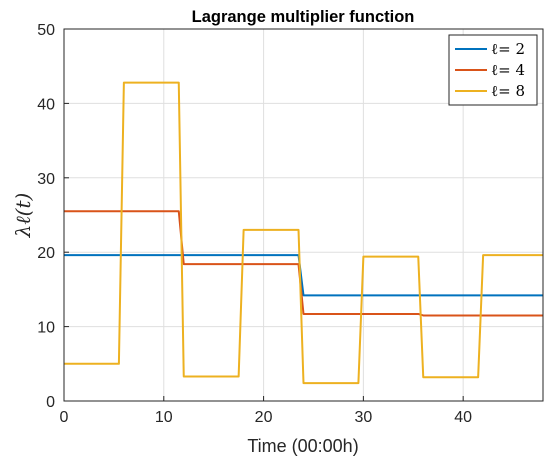 This screenshot has height=466, width=550. Describe the element at coordinates (363, 417) in the screenshot. I see `x-tick-label: 30` at that location.